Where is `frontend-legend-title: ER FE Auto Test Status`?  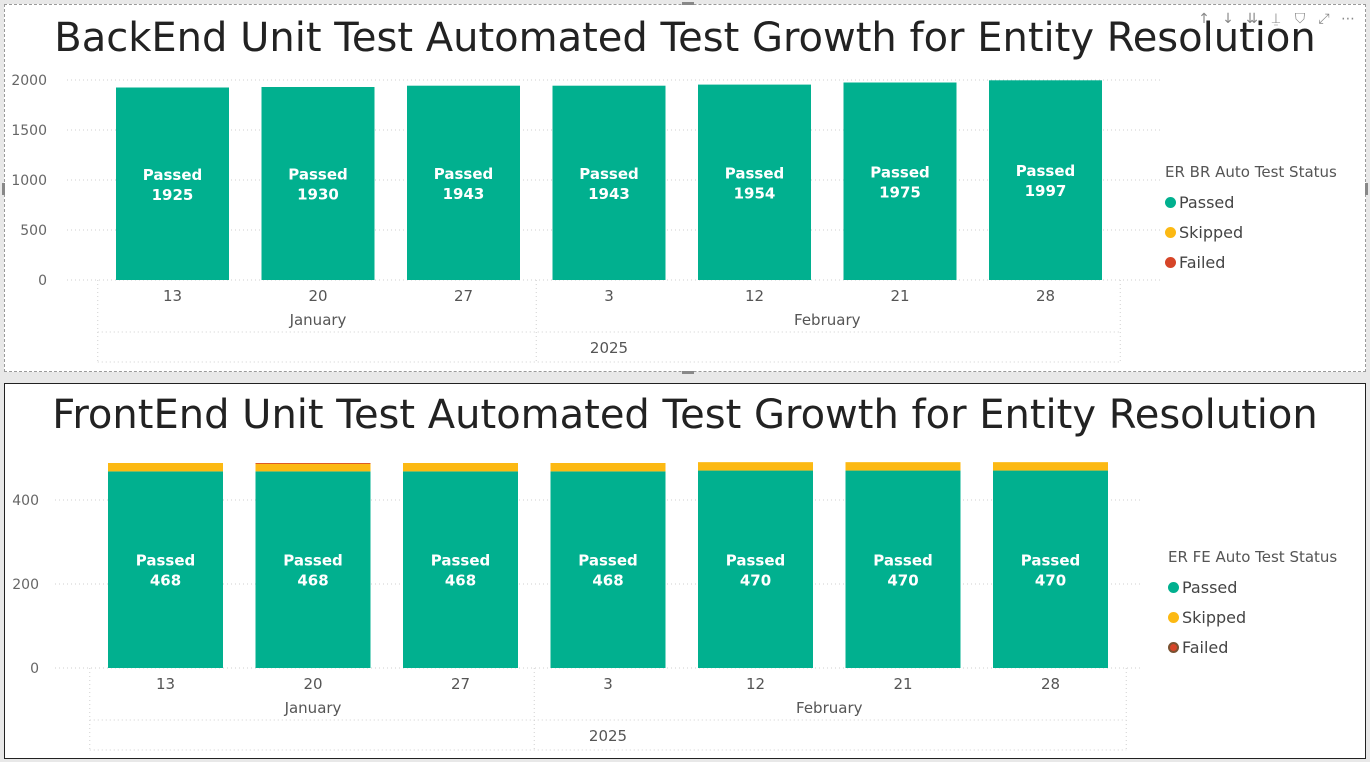 frontend-legend-title: ER FE Auto Test Status is located at coordinates (1253, 557).